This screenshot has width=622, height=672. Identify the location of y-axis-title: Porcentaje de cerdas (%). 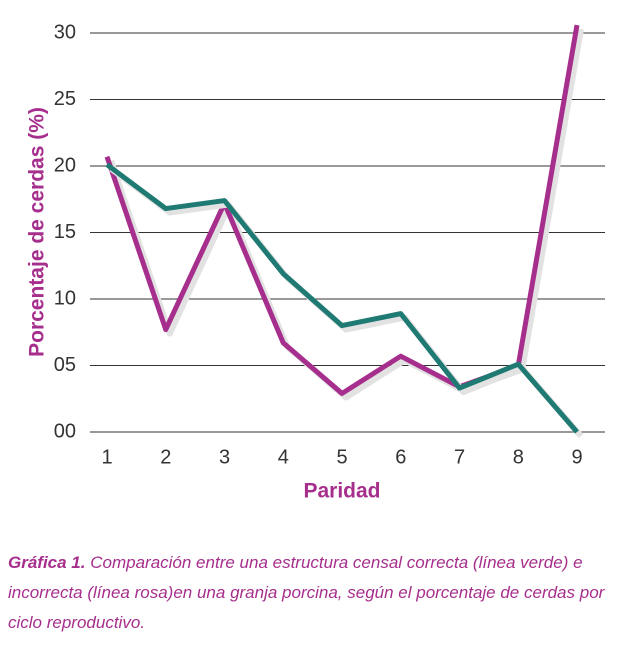
(37, 232).